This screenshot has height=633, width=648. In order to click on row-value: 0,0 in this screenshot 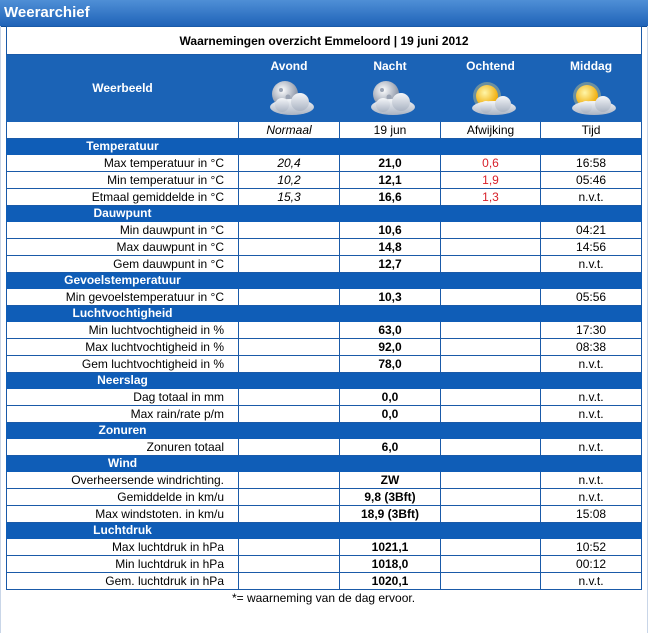, I will do `click(390, 414)`.